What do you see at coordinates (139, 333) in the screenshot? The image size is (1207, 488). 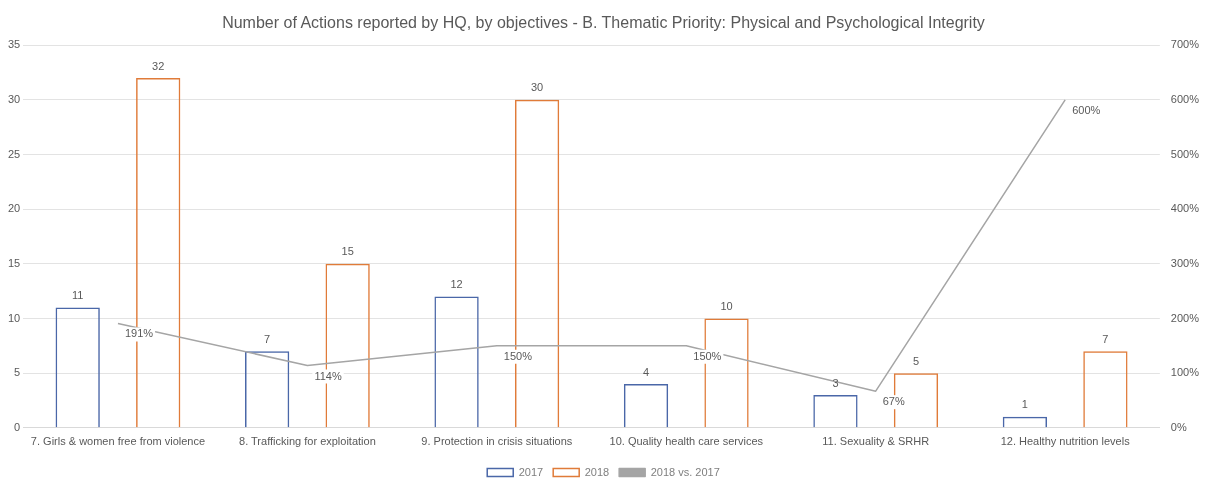 I see `data-label: 191%` at bounding box center [139, 333].